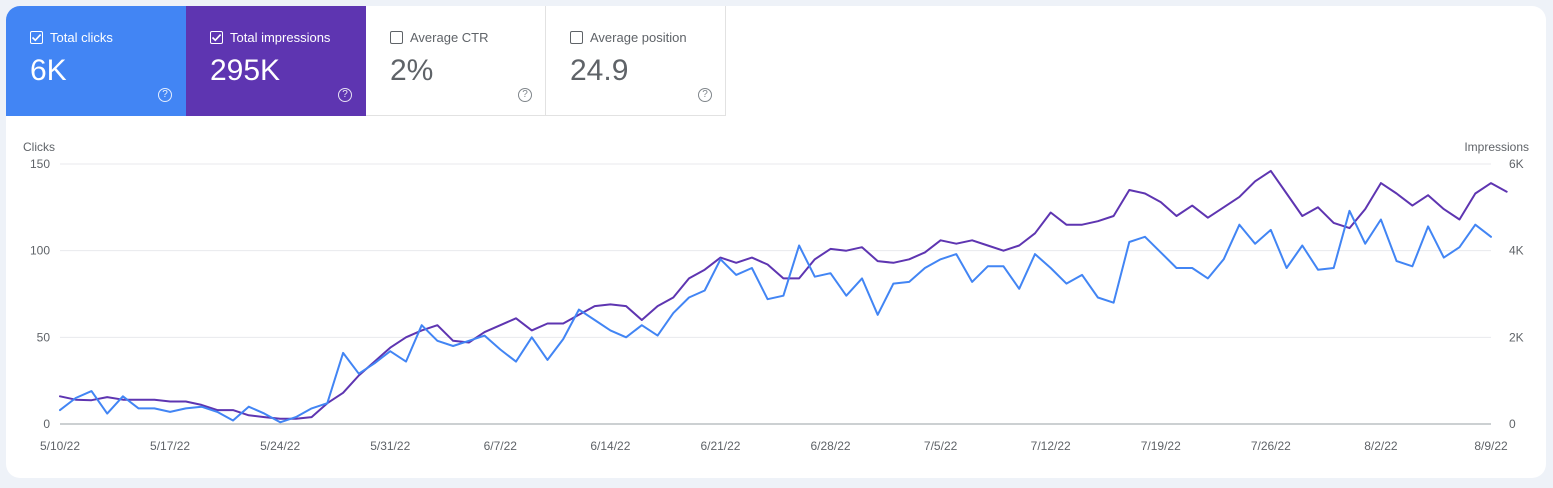 This screenshot has width=1553, height=488. What do you see at coordinates (280, 37) in the screenshot?
I see `metric-label: Total impressions` at bounding box center [280, 37].